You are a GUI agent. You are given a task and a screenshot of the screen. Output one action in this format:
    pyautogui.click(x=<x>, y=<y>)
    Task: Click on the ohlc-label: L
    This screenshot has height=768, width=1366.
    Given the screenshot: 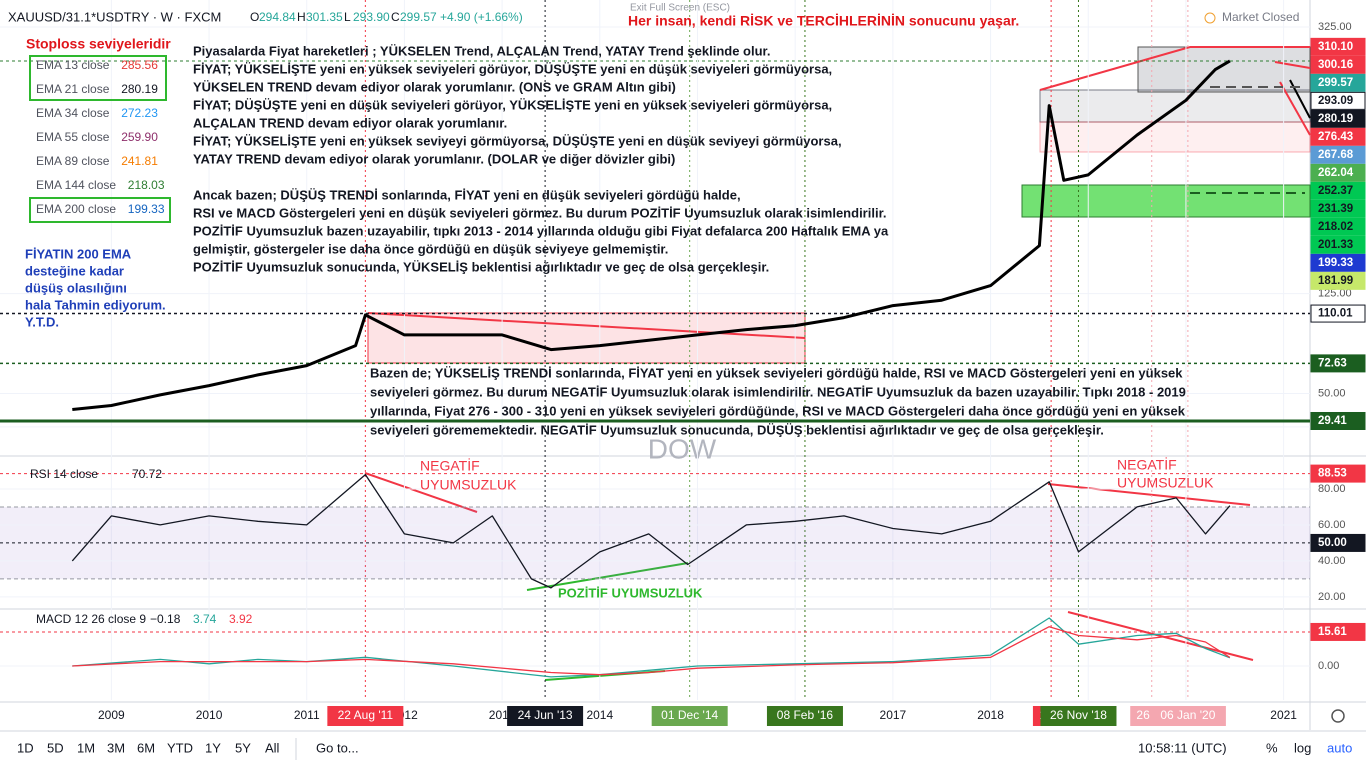 What is the action you would take?
    pyautogui.click(x=347, y=17)
    